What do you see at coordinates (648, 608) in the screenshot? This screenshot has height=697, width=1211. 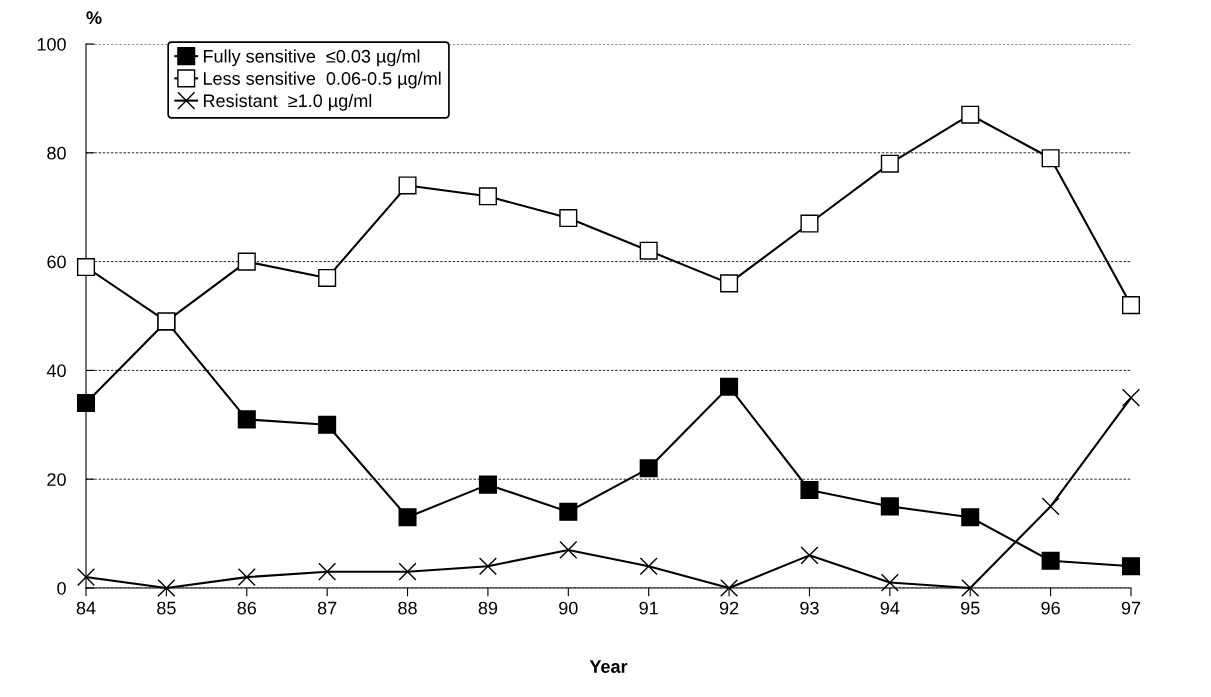 I see `x-tick-label: 91` at bounding box center [648, 608].